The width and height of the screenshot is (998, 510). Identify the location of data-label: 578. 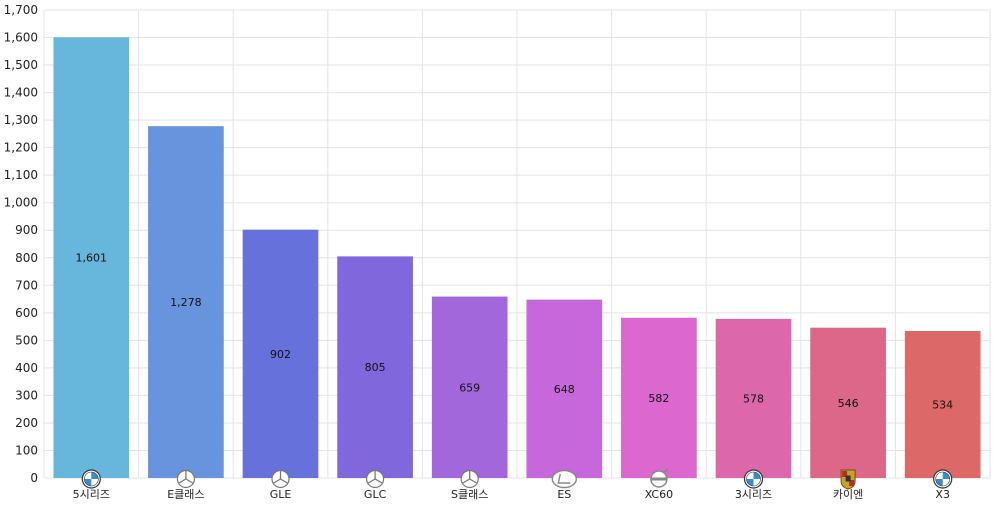
(753, 398).